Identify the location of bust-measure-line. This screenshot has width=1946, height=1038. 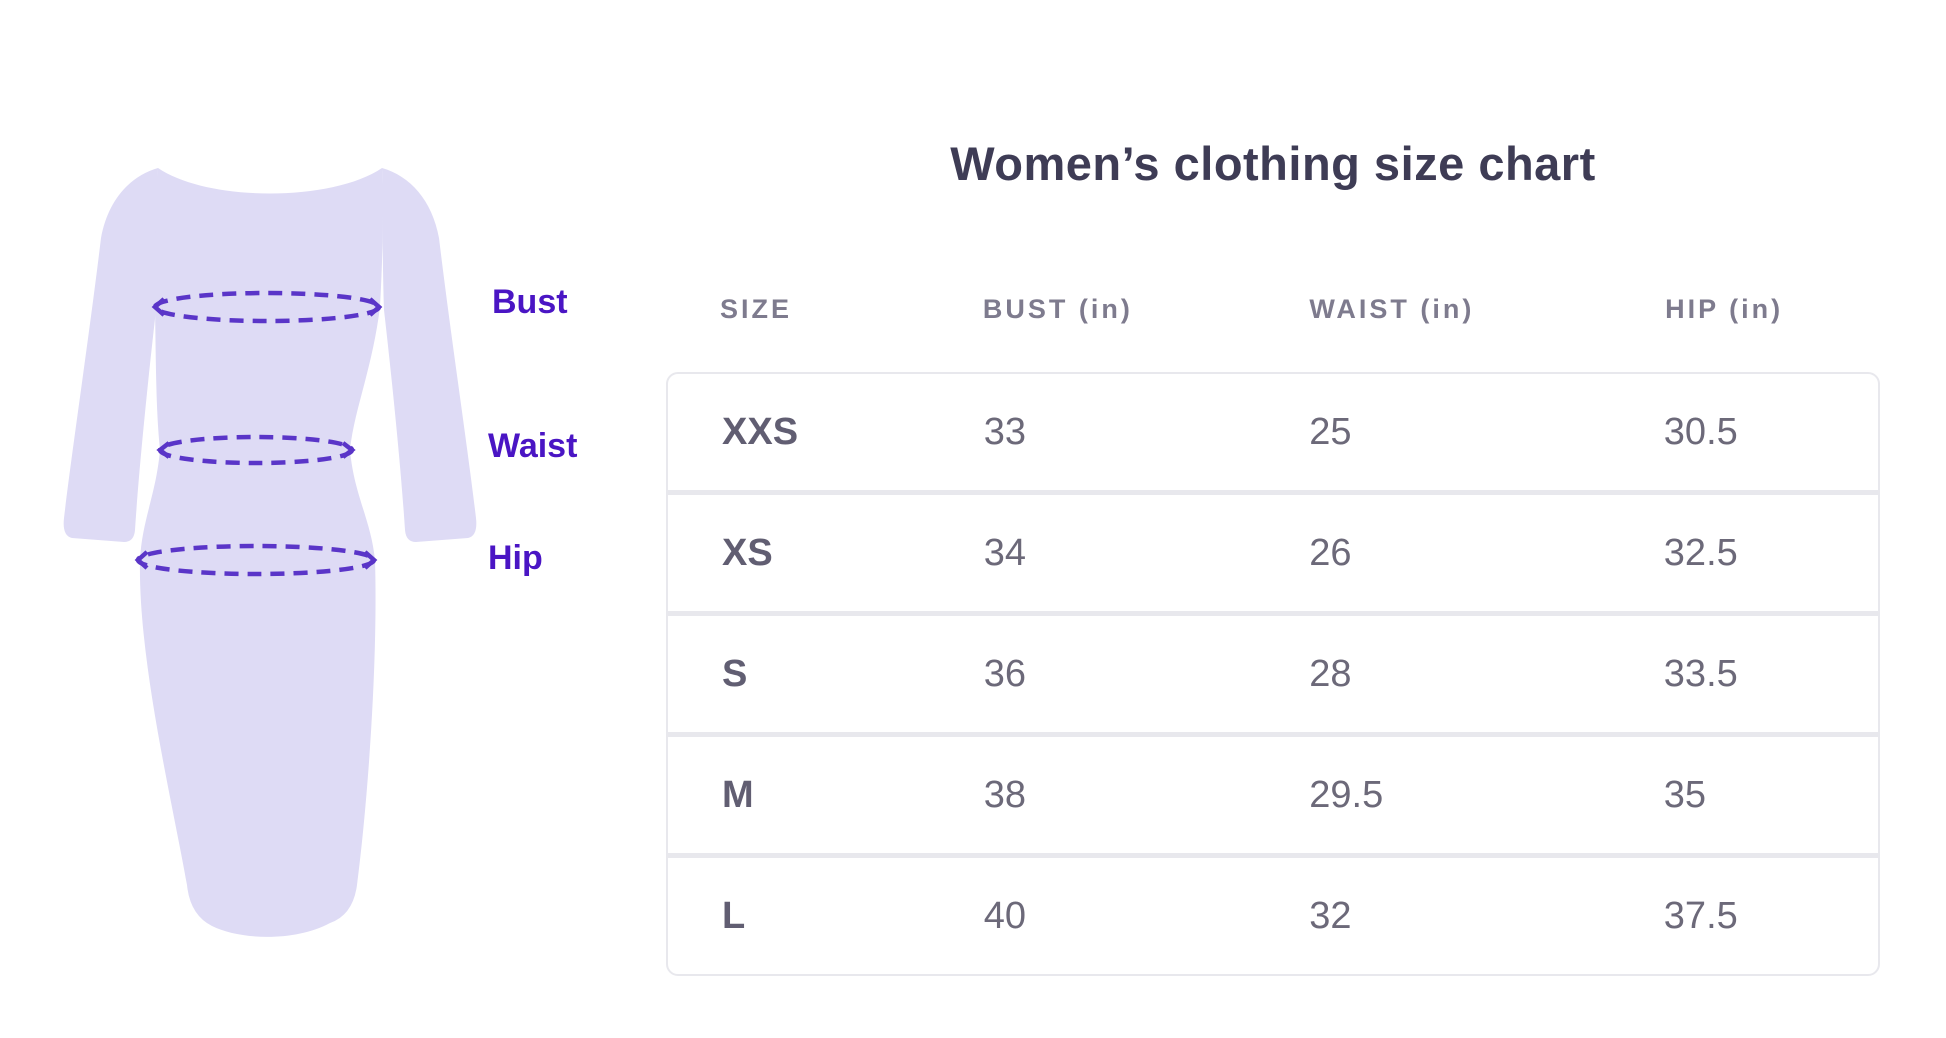
(267, 307).